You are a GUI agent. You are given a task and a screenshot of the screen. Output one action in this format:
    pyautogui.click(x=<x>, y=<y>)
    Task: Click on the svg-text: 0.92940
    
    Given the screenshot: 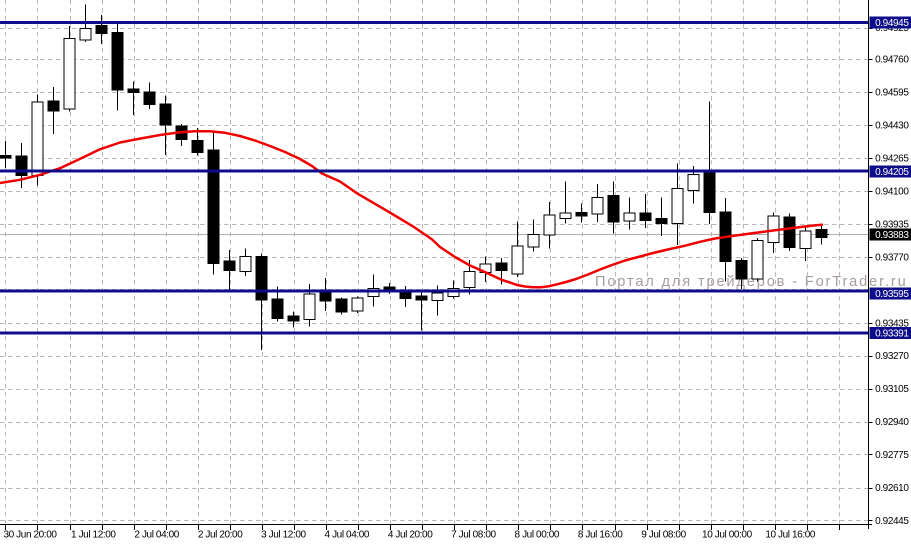 What is the action you would take?
    pyautogui.click(x=892, y=422)
    